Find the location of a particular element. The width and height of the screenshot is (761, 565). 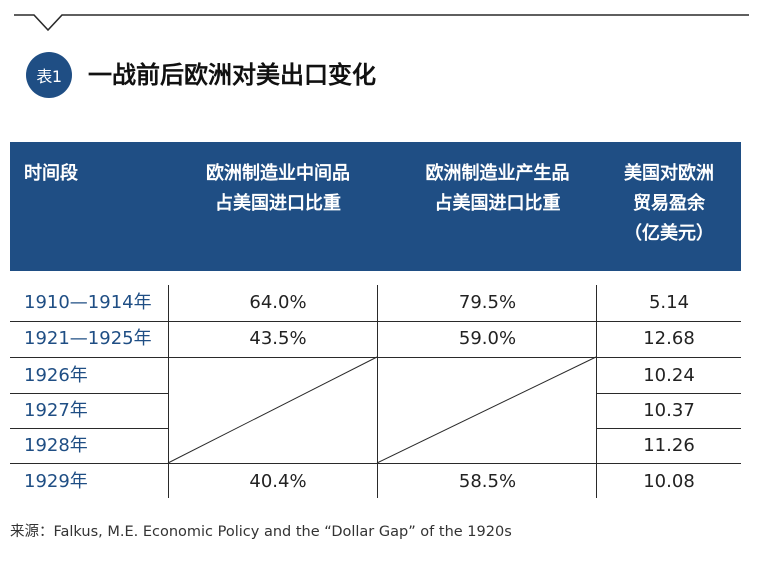

period-cell: 1927年 is located at coordinates (56, 410).